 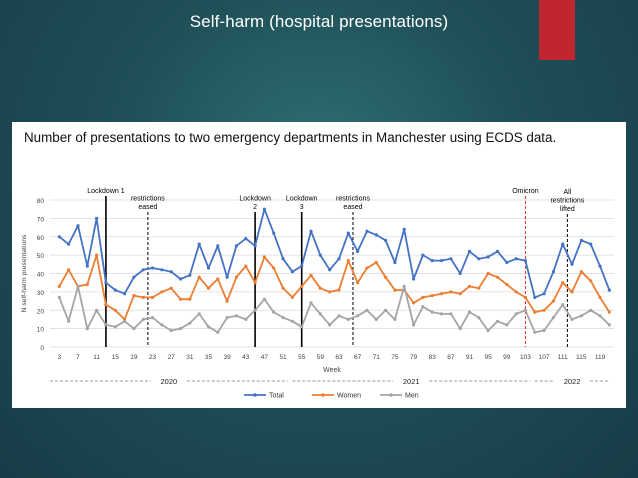 What do you see at coordinates (567, 209) in the screenshot?
I see `event-label: lifted` at bounding box center [567, 209].